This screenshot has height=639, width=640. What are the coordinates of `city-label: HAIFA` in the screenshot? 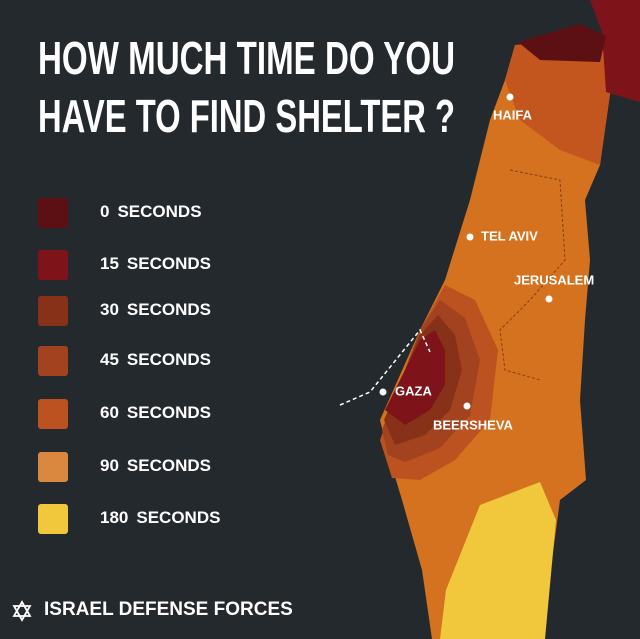 It's located at (513, 114).